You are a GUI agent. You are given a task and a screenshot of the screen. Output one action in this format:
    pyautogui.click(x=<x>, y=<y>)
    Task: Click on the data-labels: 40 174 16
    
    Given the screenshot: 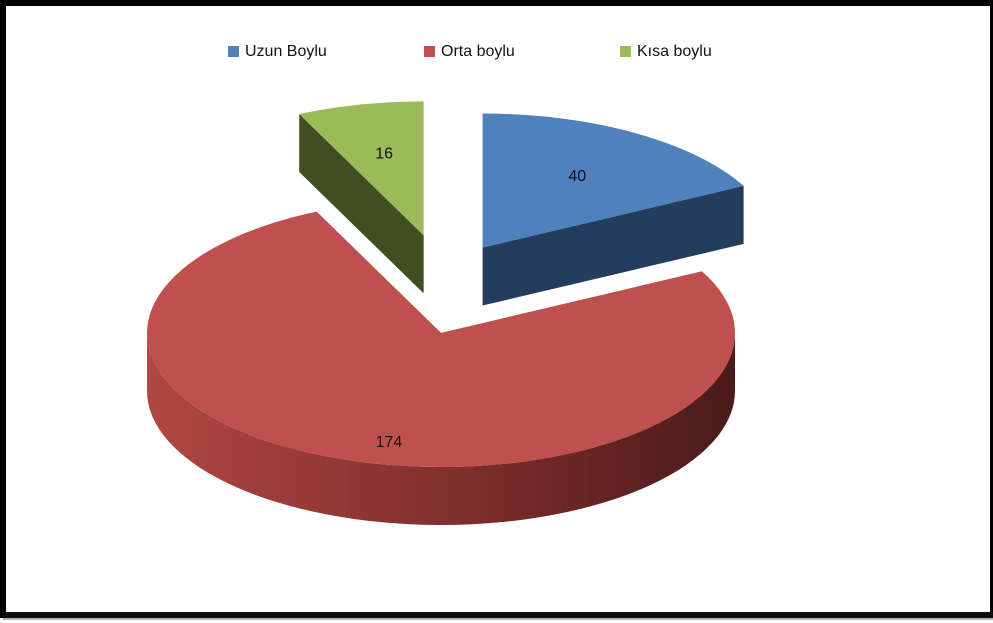 What is the action you would take?
    pyautogui.click(x=480, y=298)
    